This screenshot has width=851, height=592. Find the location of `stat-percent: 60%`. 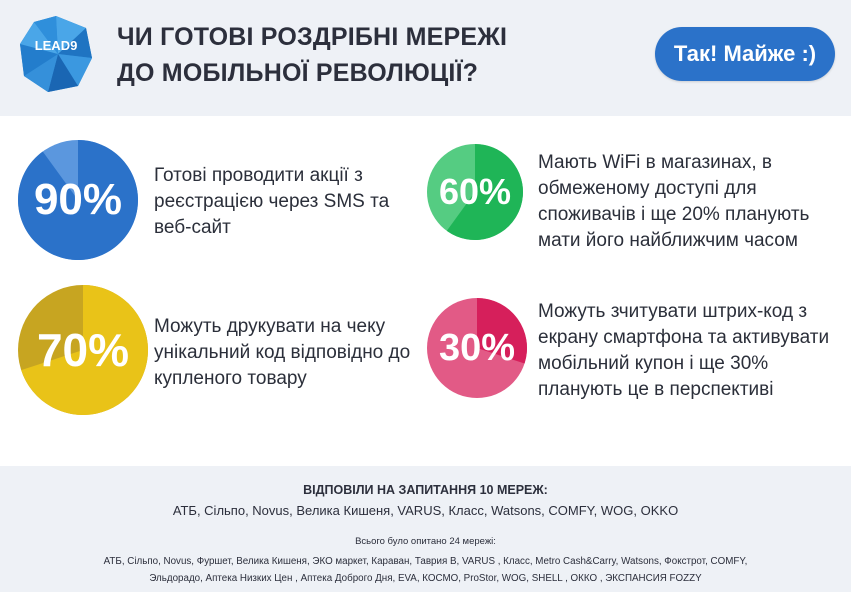

stat-percent: 60% is located at coordinates (475, 191).